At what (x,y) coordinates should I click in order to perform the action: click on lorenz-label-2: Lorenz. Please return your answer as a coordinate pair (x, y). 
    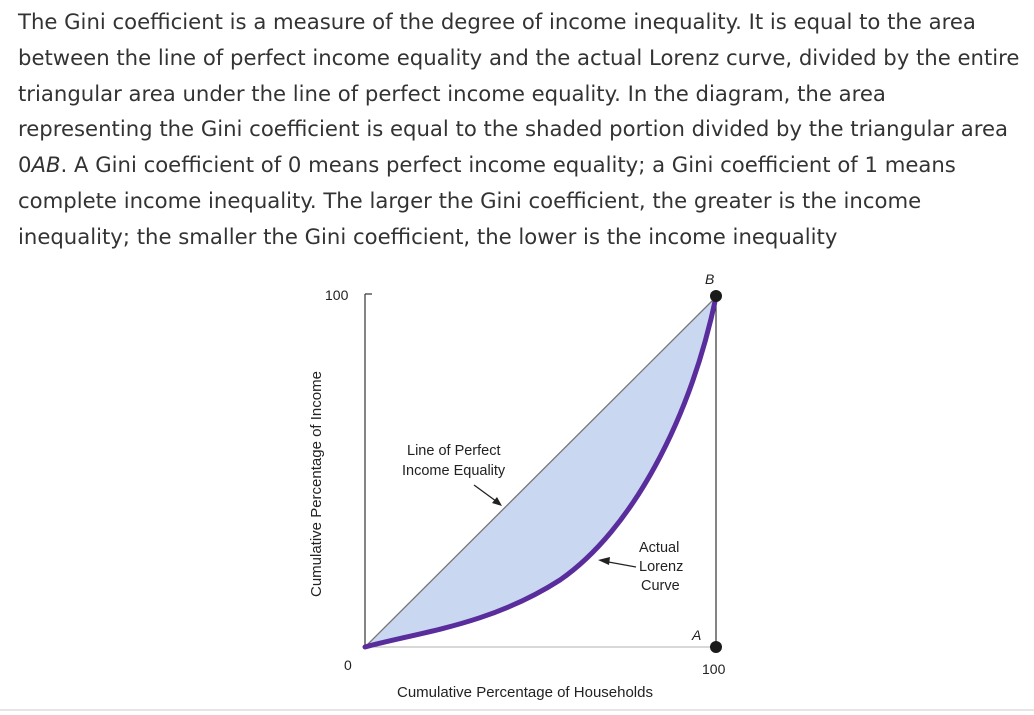
    Looking at the image, I should click on (661, 567).